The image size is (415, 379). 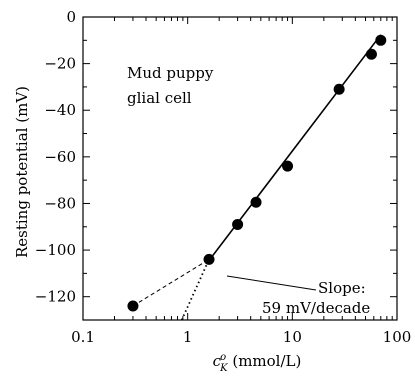 What do you see at coordinates (60, 64) in the screenshot?
I see `y-tick-label: −20` at bounding box center [60, 64].